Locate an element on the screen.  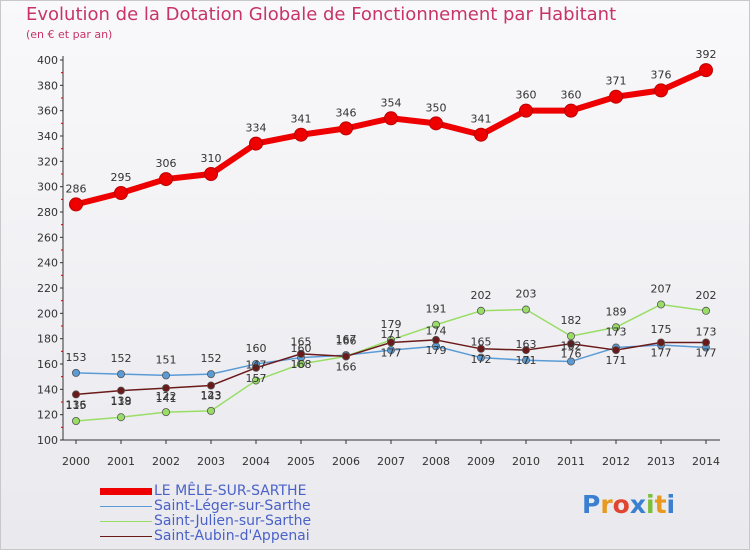
data-label: 162 is located at coordinates (571, 345).